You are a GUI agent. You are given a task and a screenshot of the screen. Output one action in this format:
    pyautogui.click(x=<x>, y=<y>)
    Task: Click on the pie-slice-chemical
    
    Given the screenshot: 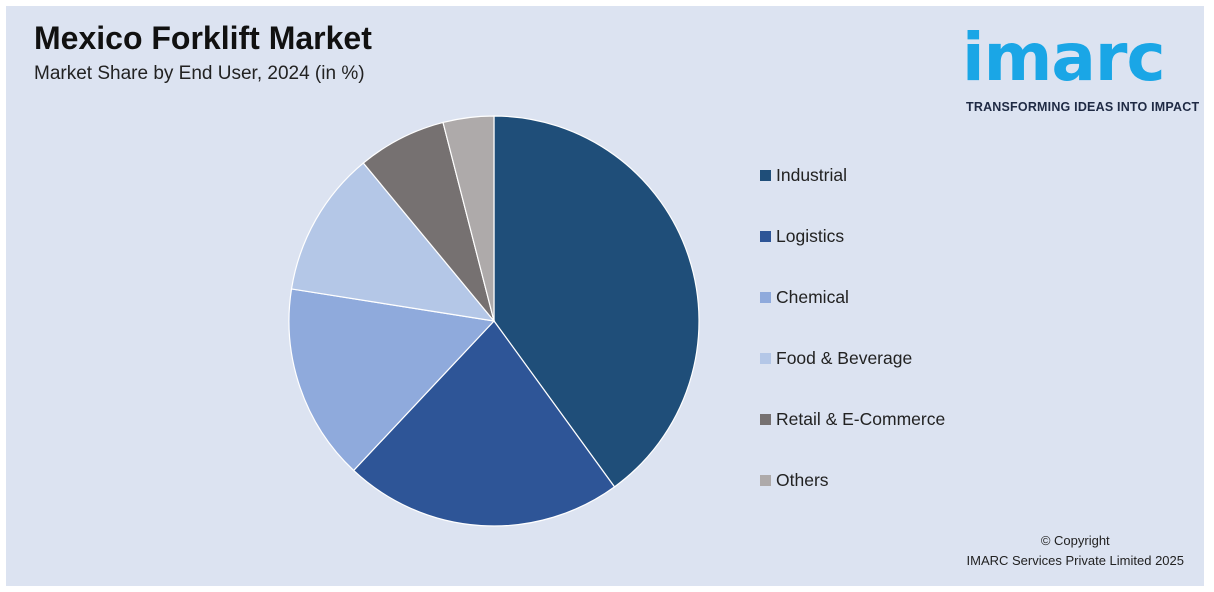 What is the action you would take?
    pyautogui.click(x=392, y=380)
    